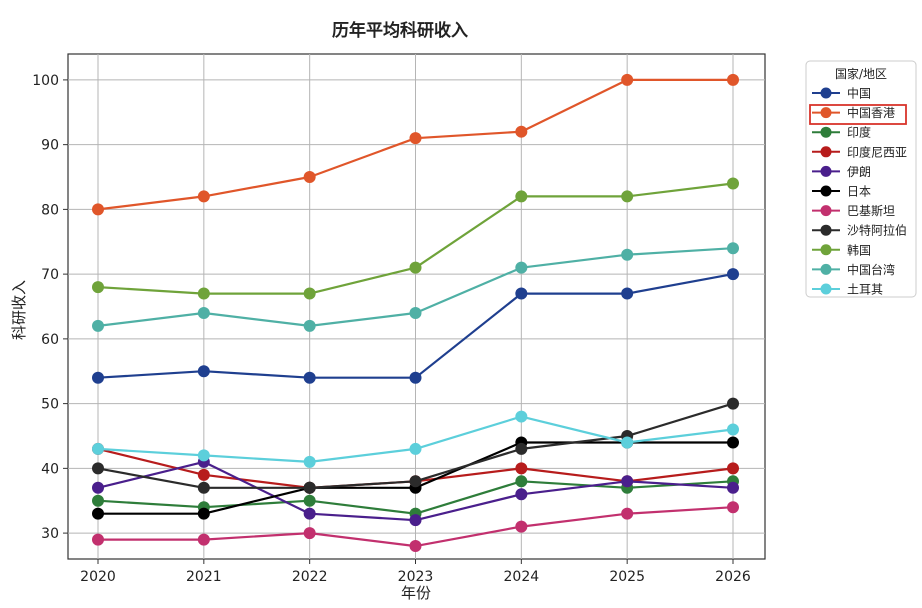  Describe the element at coordinates (50, 340) in the screenshot. I see `y-tick-label: 60` at that location.